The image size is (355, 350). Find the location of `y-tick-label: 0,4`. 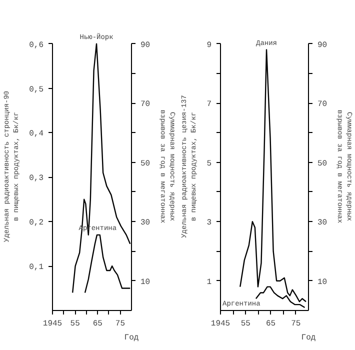

y-tick-label: 0,4 is located at coordinates (36, 134).